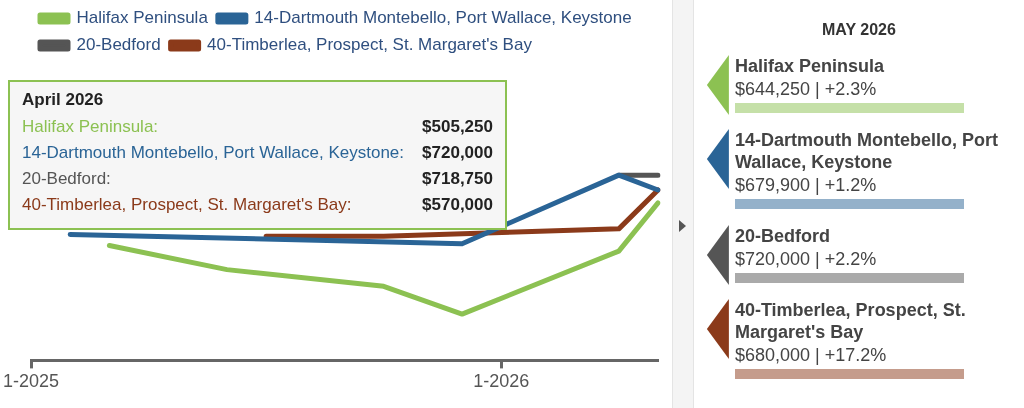  I want to click on text: $505,250, so click(457, 127).